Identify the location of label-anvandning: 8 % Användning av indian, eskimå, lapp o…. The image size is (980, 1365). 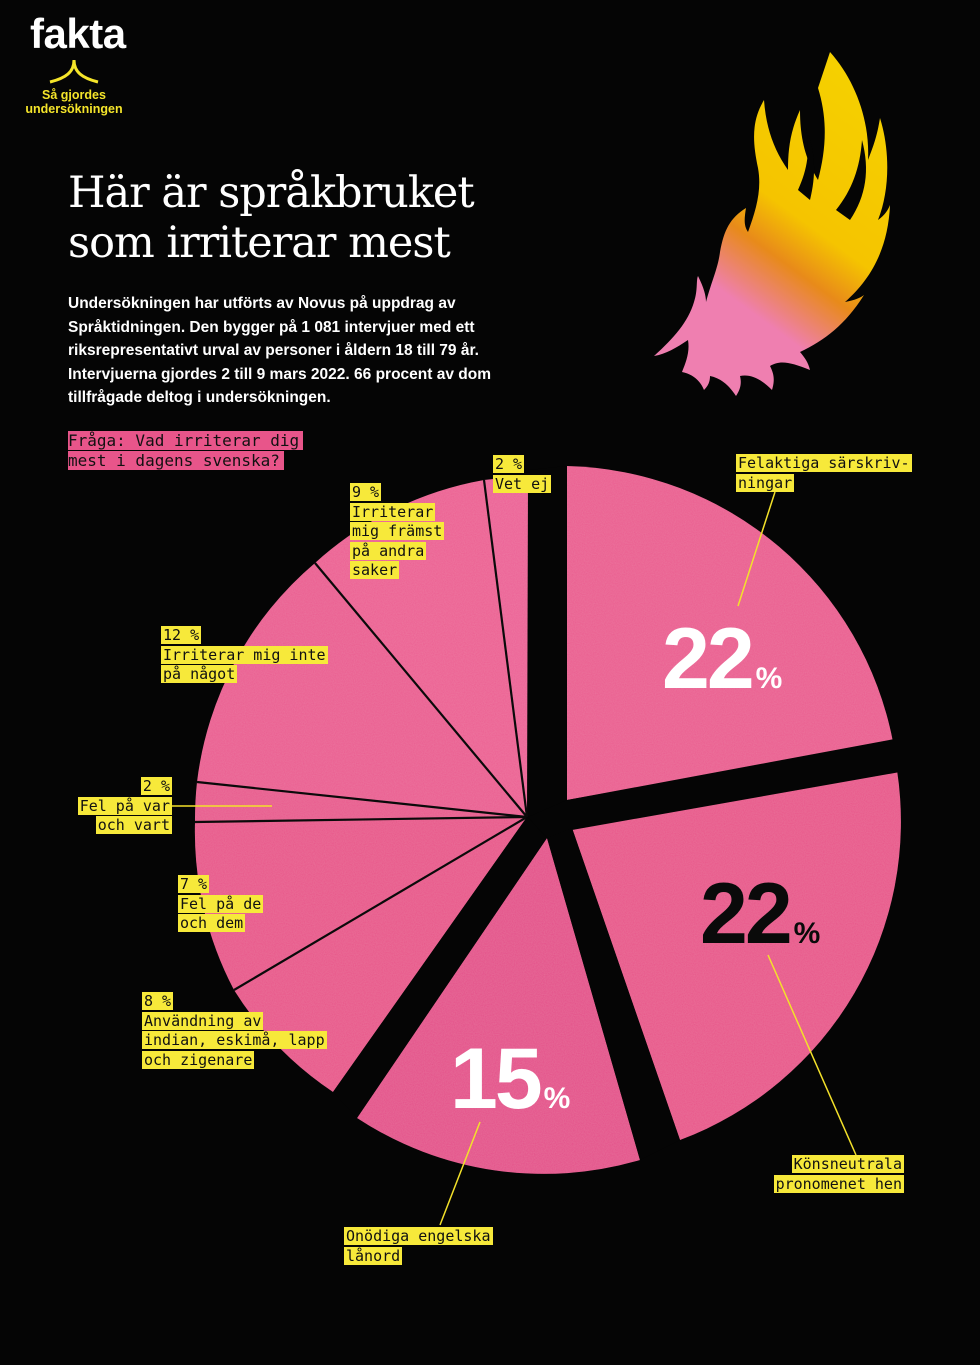
(234, 1031).